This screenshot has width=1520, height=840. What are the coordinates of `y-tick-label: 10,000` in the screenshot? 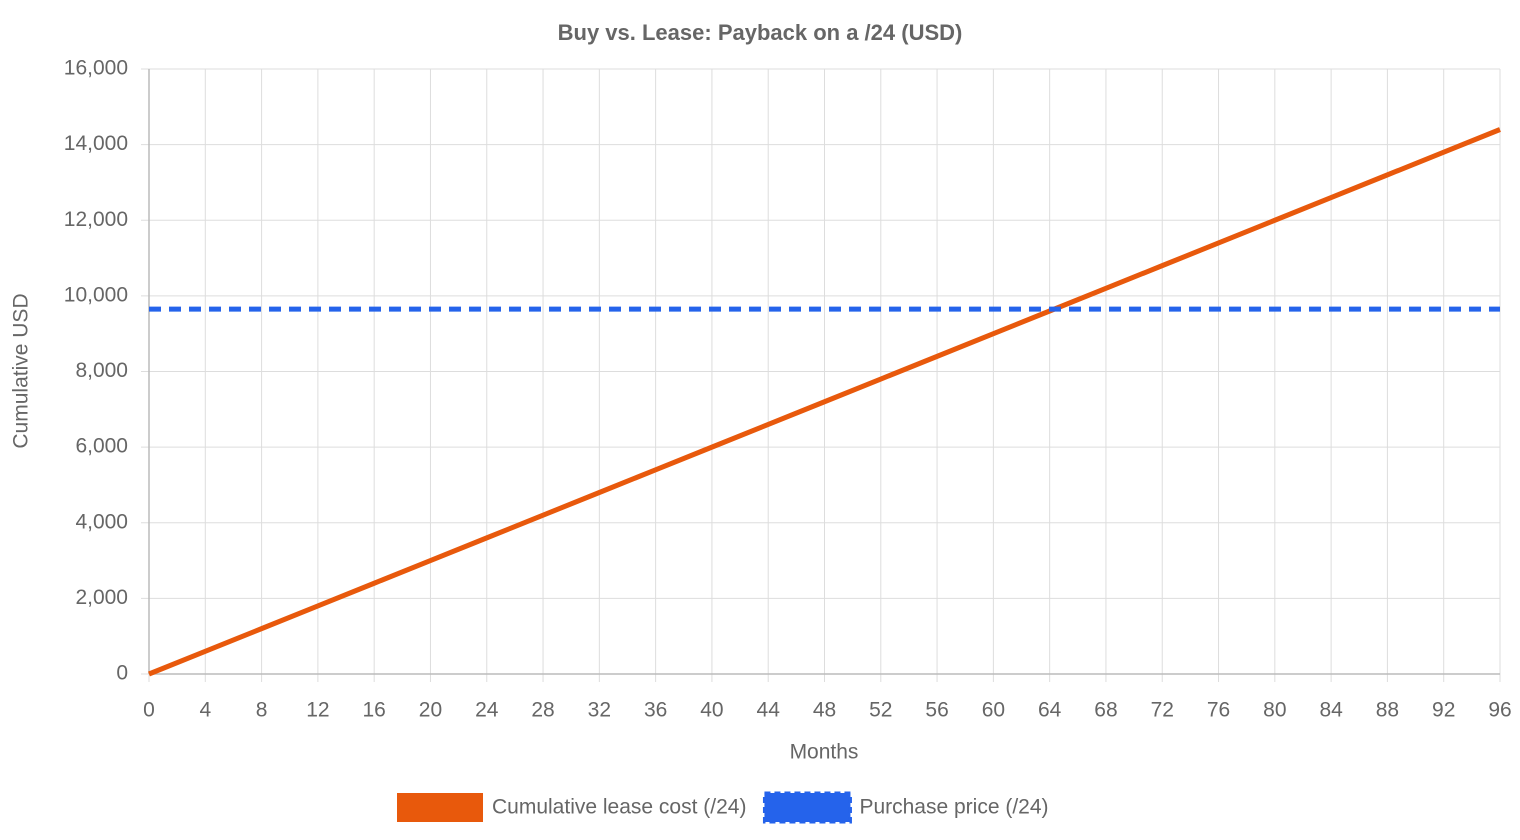 It's located at (96, 294).